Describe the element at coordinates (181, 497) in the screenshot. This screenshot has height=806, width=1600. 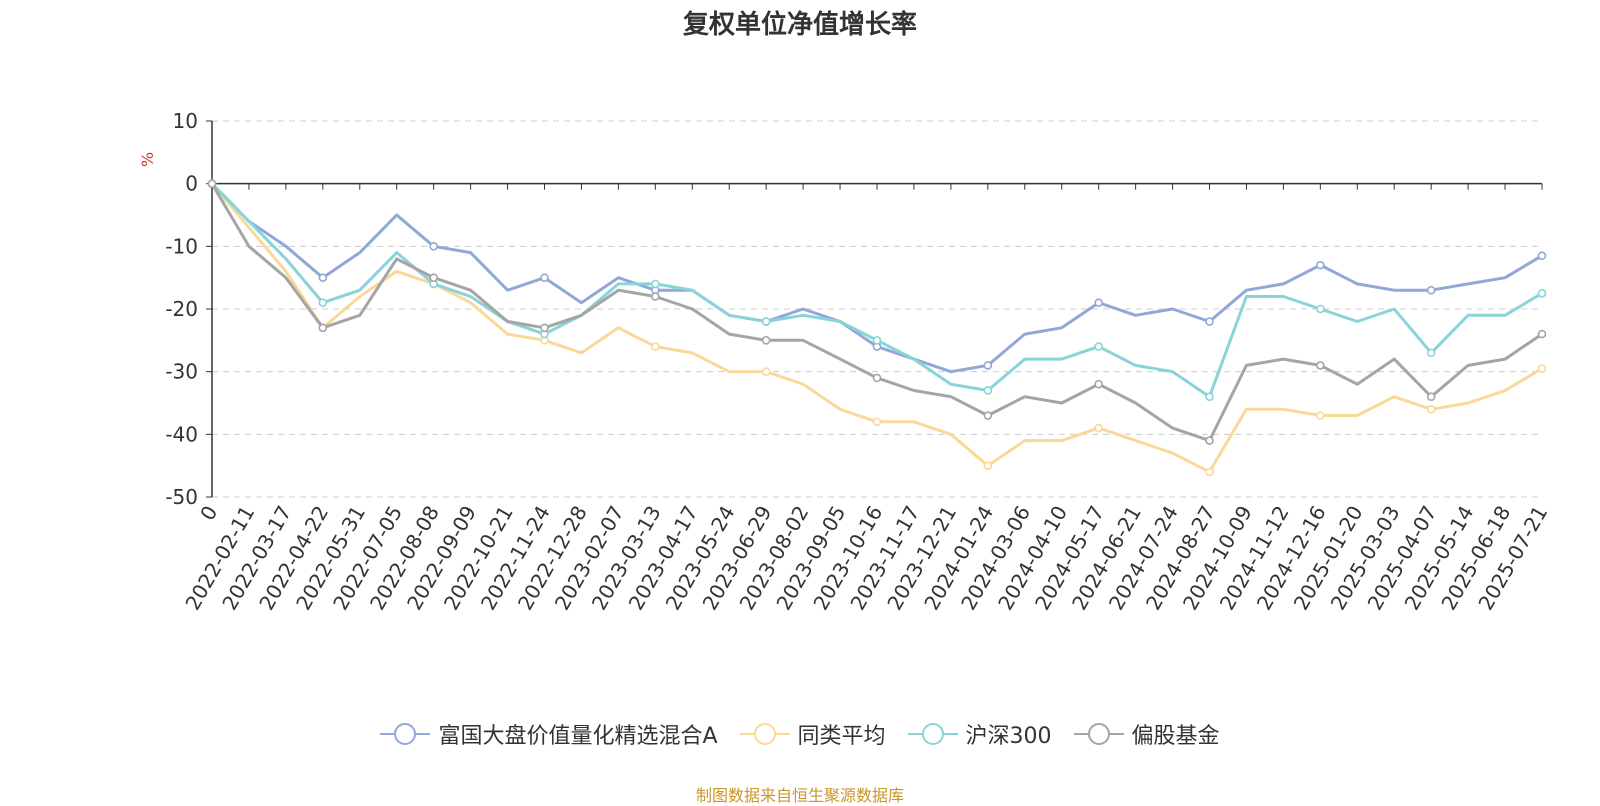
I see `y-tick-label: -50` at that location.